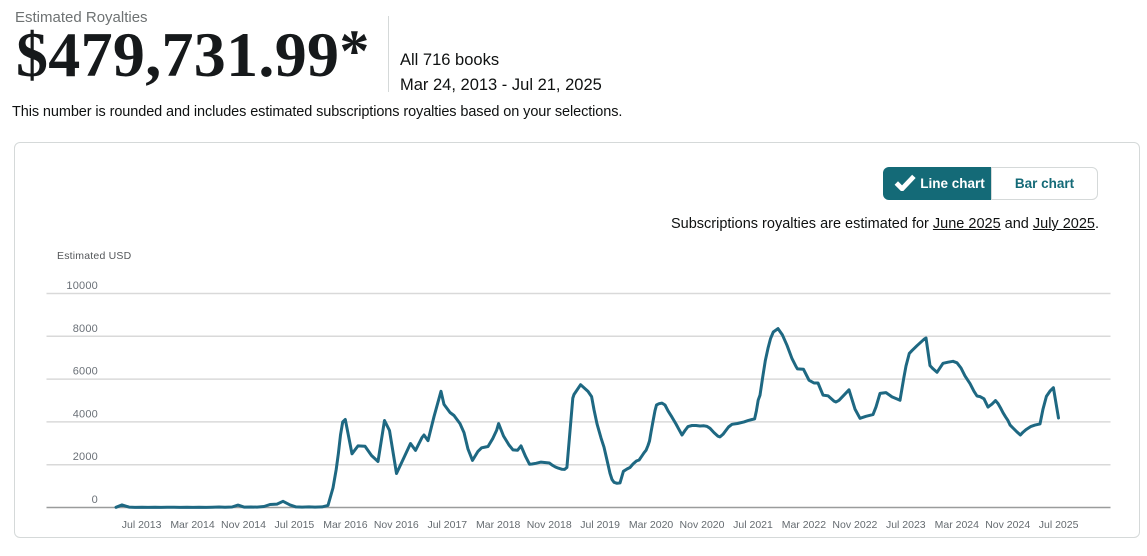  Describe the element at coordinates (753, 525) in the screenshot. I see `svg-text: Jul 2021` at that location.